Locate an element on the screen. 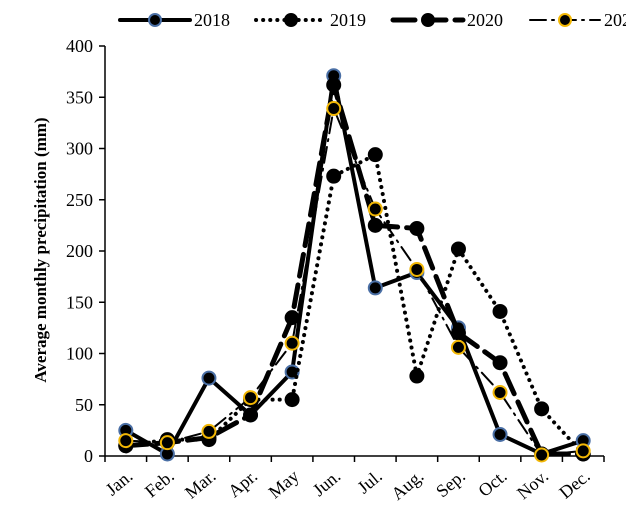 Image resolution: width=626 pixels, height=515 pixels. legend-item-2019: 2019 is located at coordinates (310, 20).